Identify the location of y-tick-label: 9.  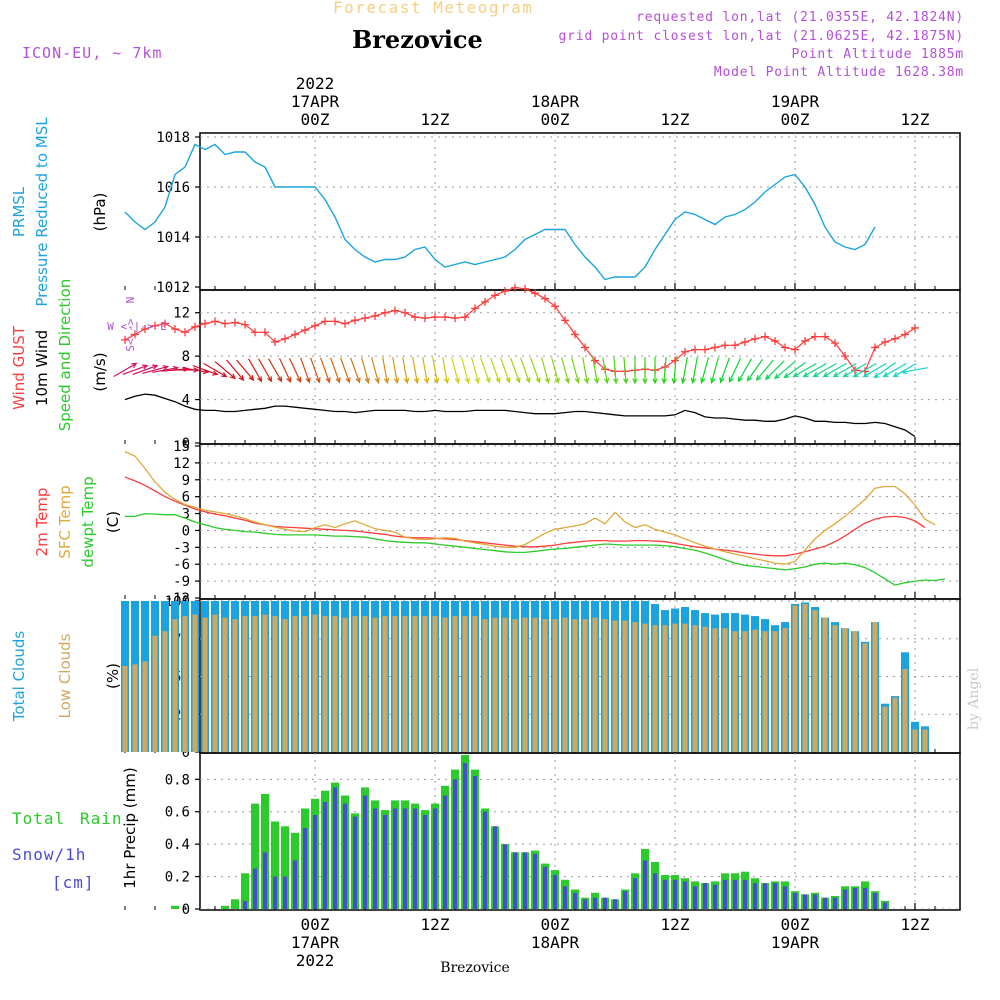
(186, 481).